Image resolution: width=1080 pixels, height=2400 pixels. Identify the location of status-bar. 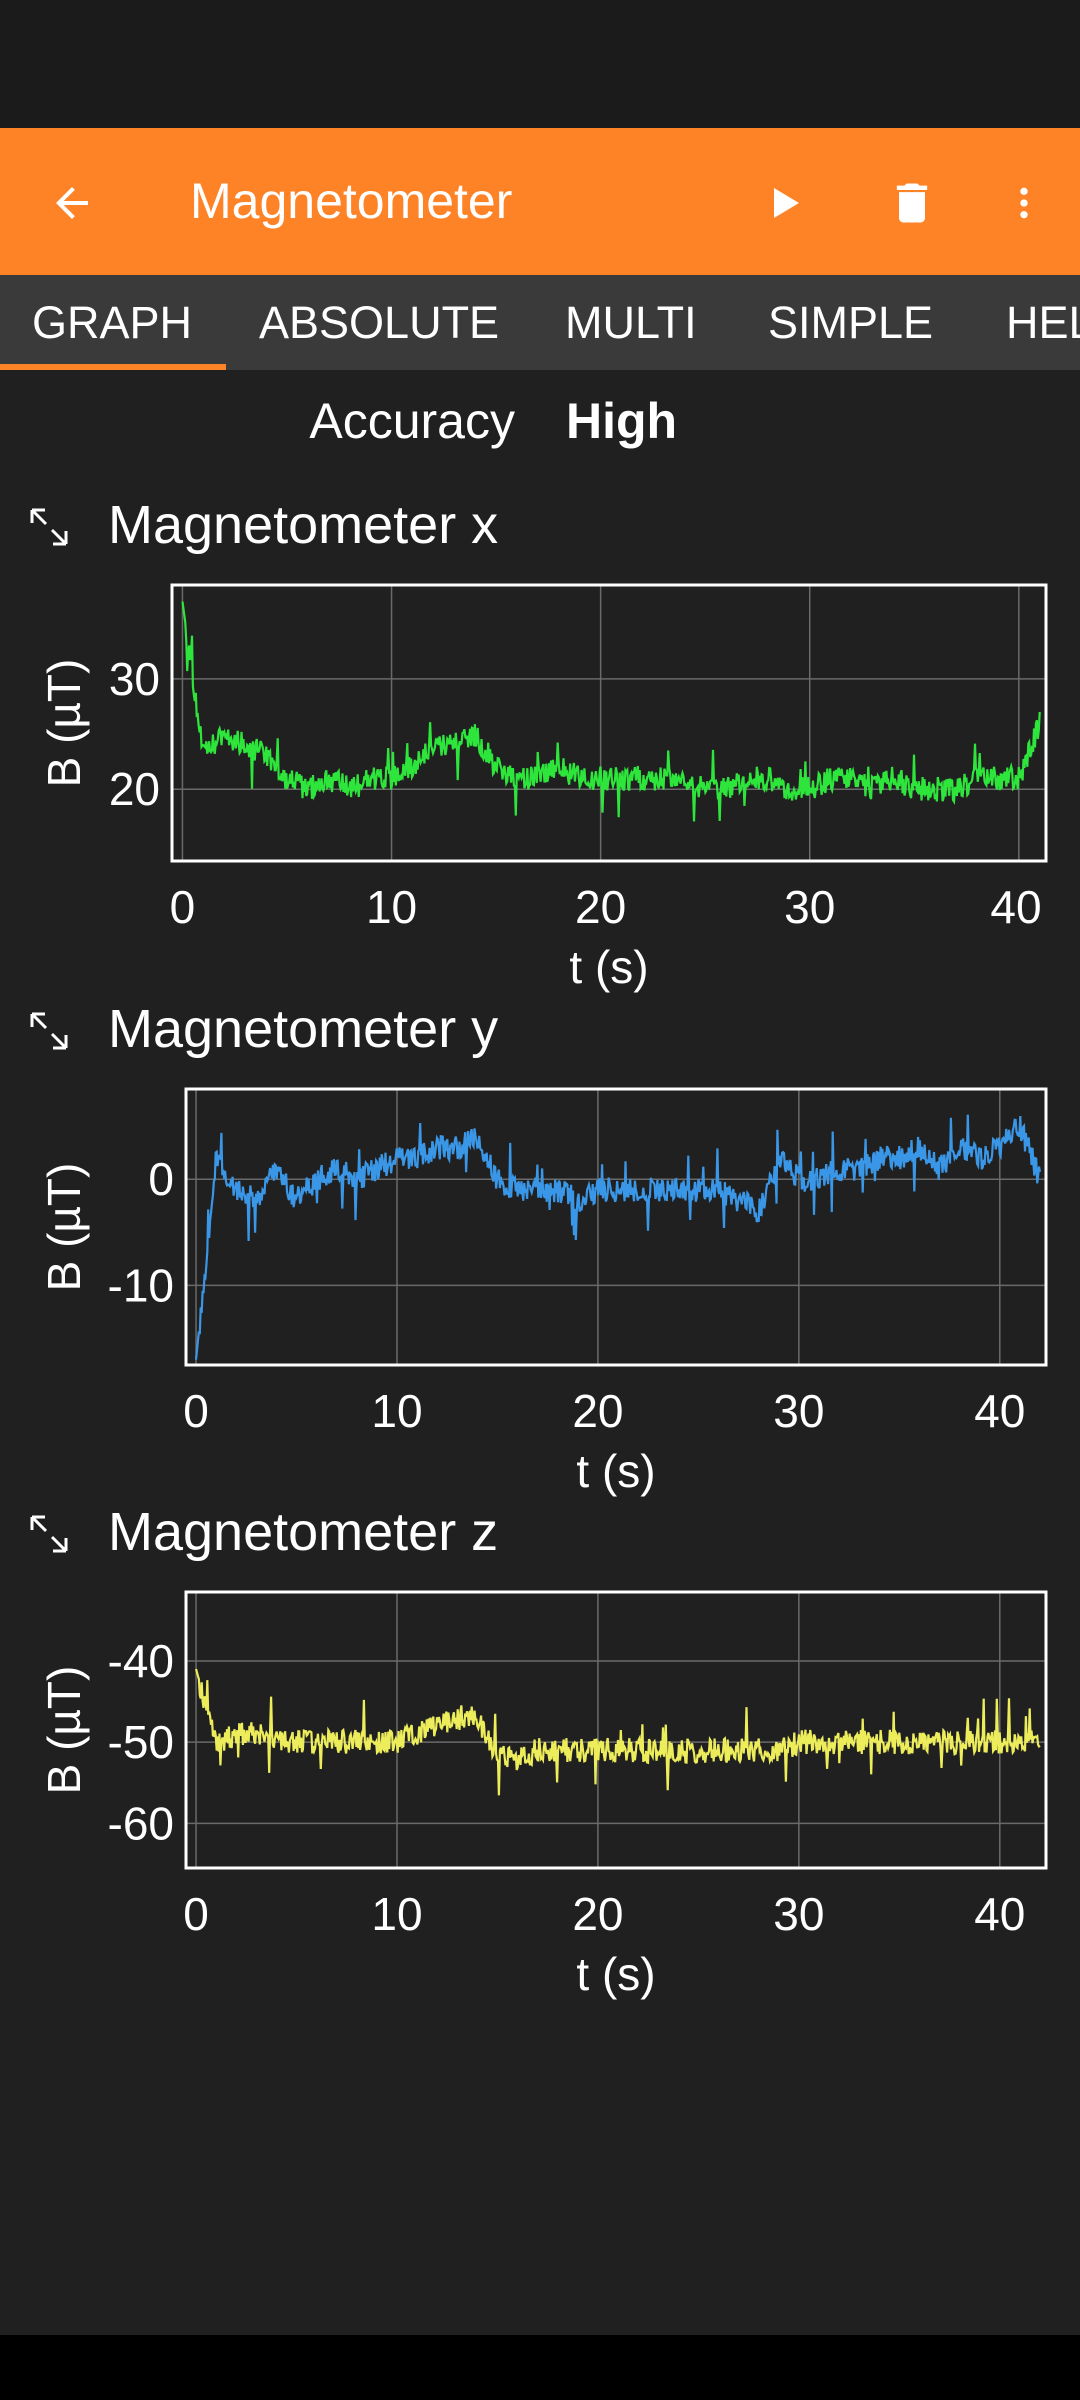
(540, 64).